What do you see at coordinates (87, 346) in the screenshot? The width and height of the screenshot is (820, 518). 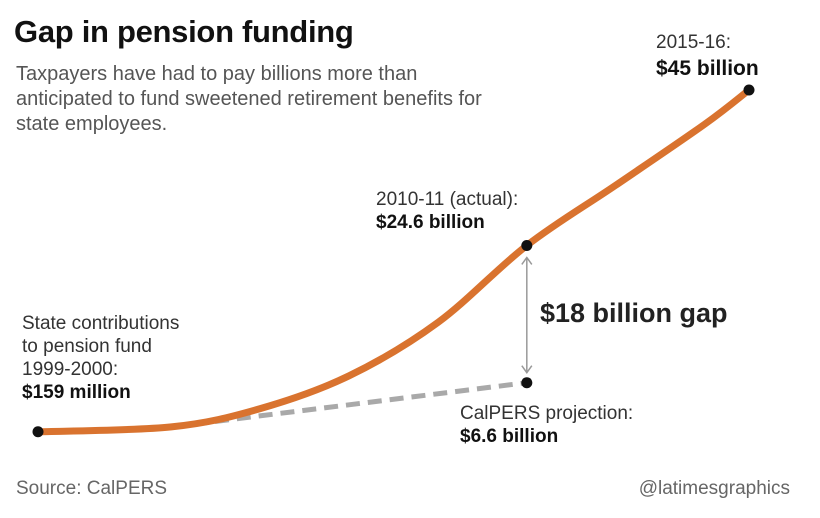 I see `annotation-start-line-2: to pension fund` at bounding box center [87, 346].